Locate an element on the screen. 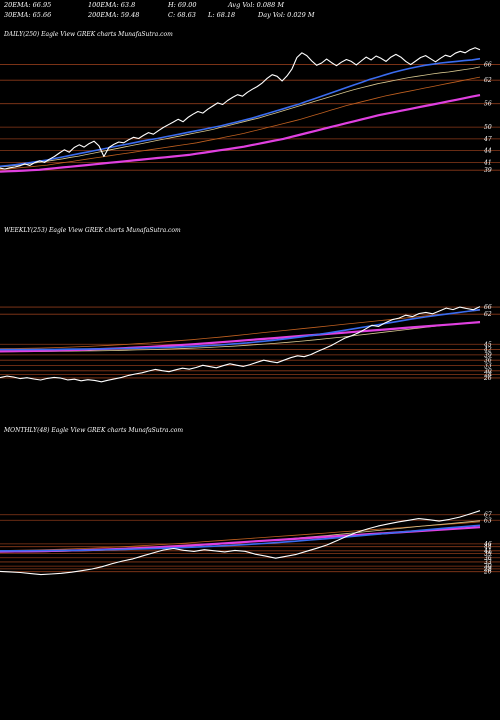 This screenshot has height=720, width=500. weekly-level-label-7: 30 is located at coordinates (488, 371).